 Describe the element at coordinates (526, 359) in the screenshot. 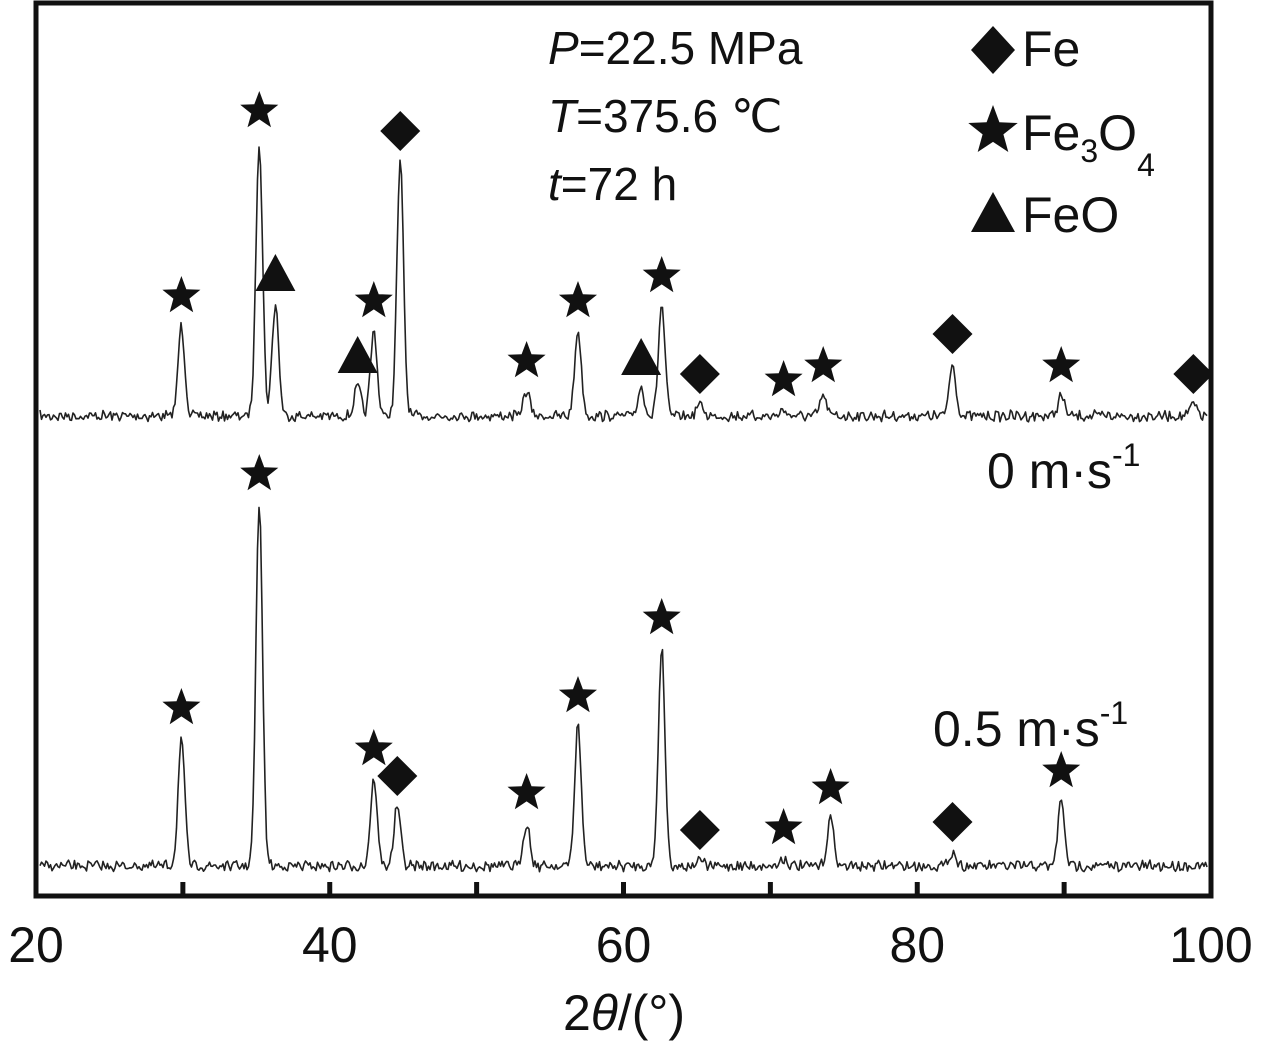

I see `peak-marker-0-6-star` at that location.